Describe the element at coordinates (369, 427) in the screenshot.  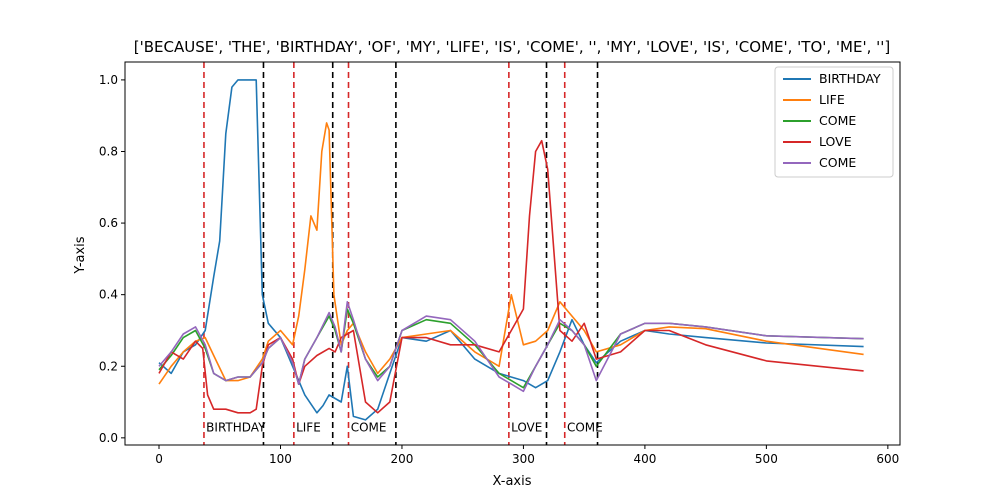
I see `annotation-2: COME` at that location.